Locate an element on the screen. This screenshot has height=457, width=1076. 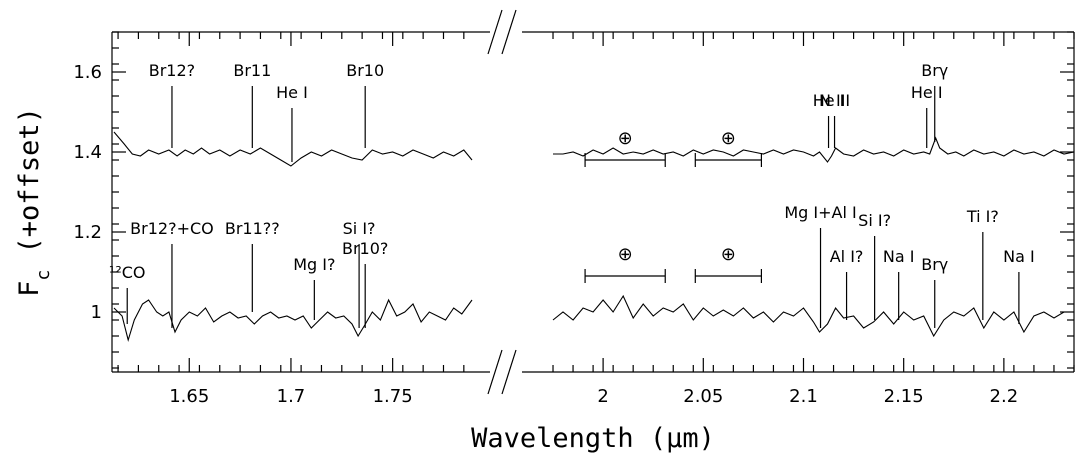
annotation-label: Mg I+Al I is located at coordinates (820, 212).